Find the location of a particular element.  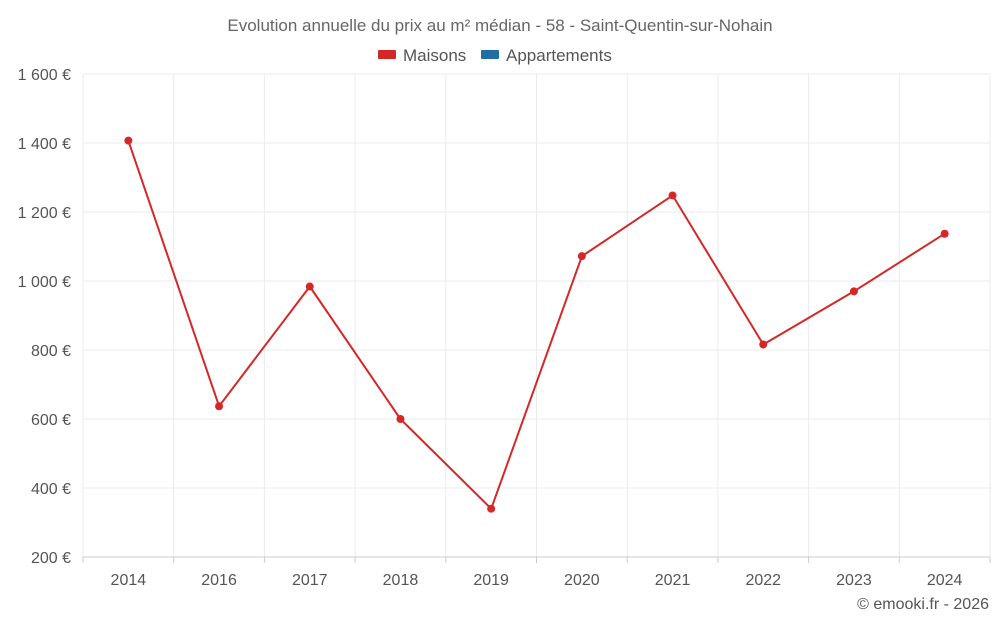

x-tick-label: 2022 is located at coordinates (763, 580).